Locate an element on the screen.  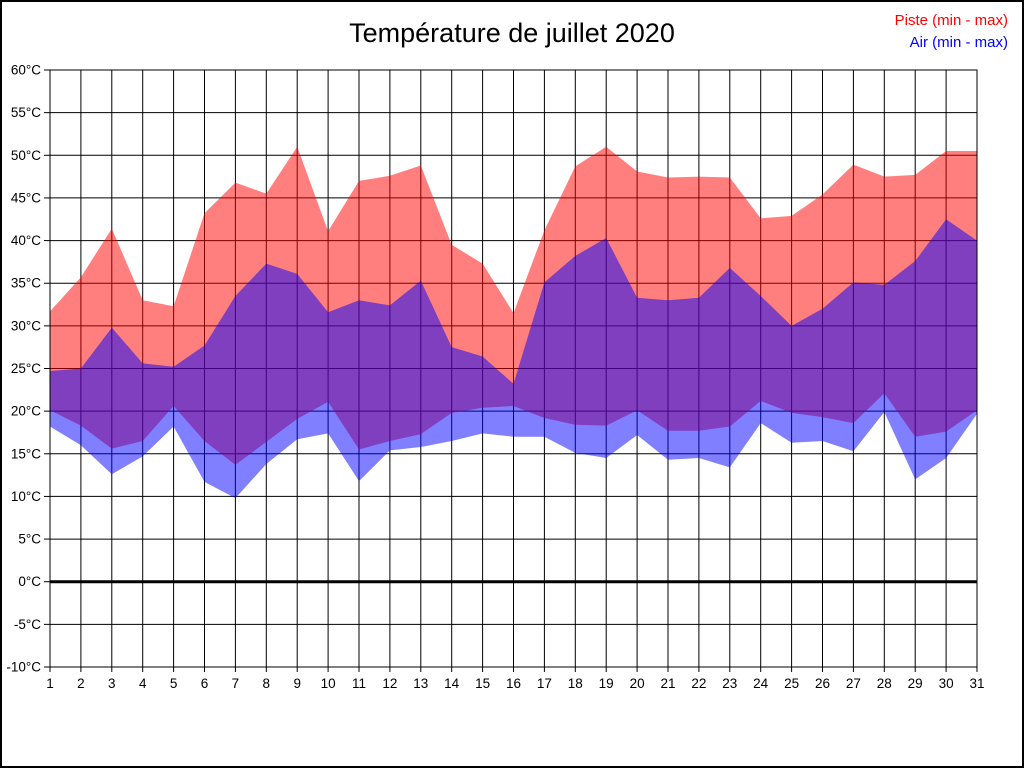
x-tick-label: 28 is located at coordinates (884, 683).